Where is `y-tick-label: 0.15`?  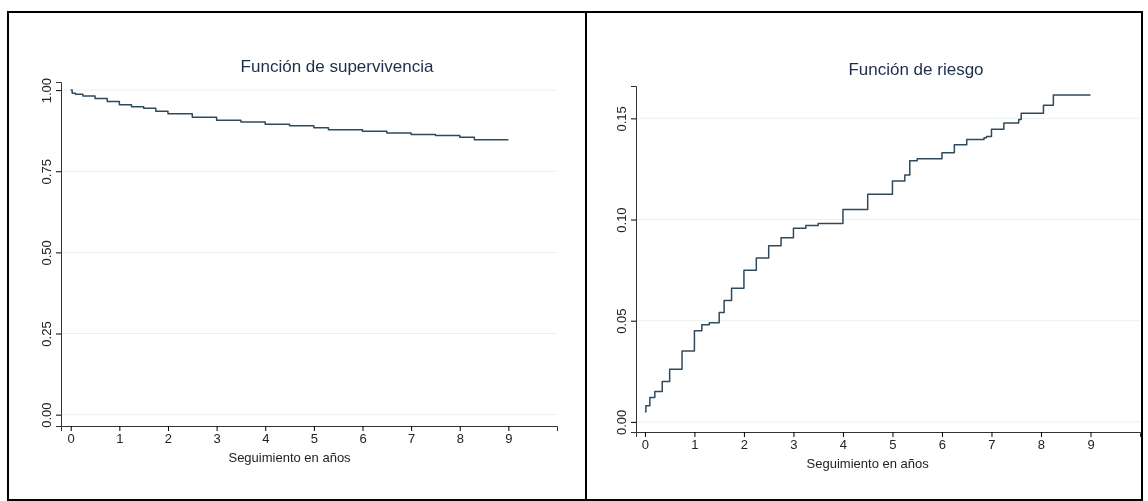 y-tick-label: 0.15 is located at coordinates (621, 119).